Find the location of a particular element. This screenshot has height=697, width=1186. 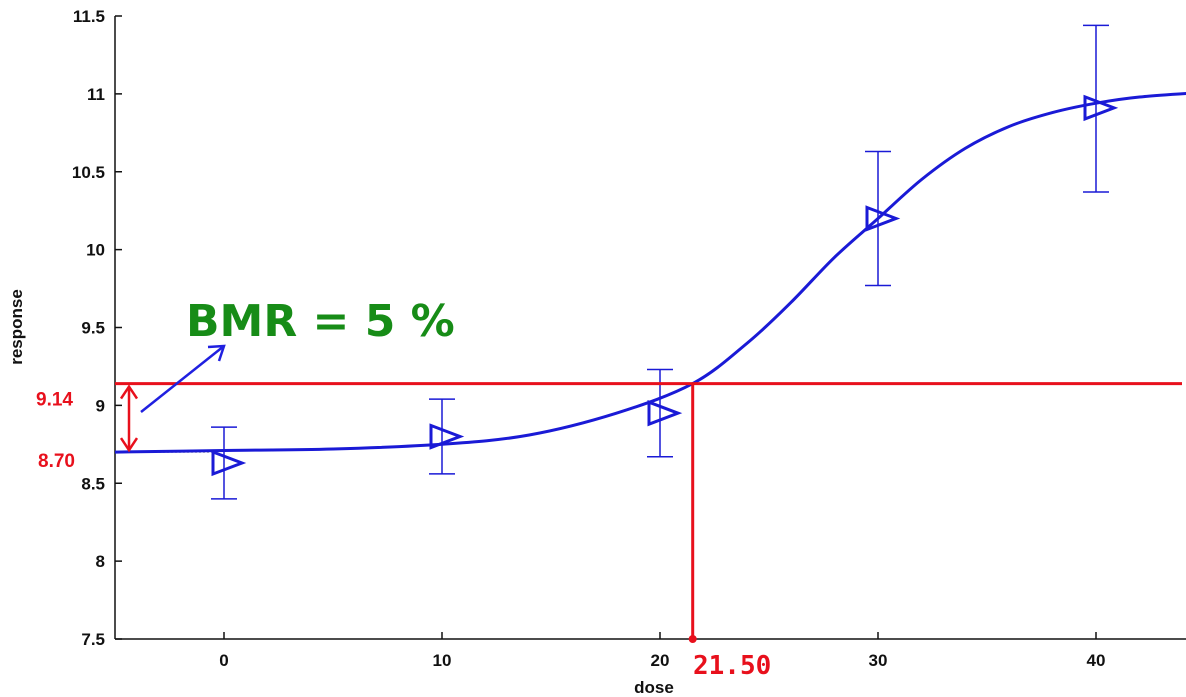

y-tick-label: 10 is located at coordinates (95, 250).